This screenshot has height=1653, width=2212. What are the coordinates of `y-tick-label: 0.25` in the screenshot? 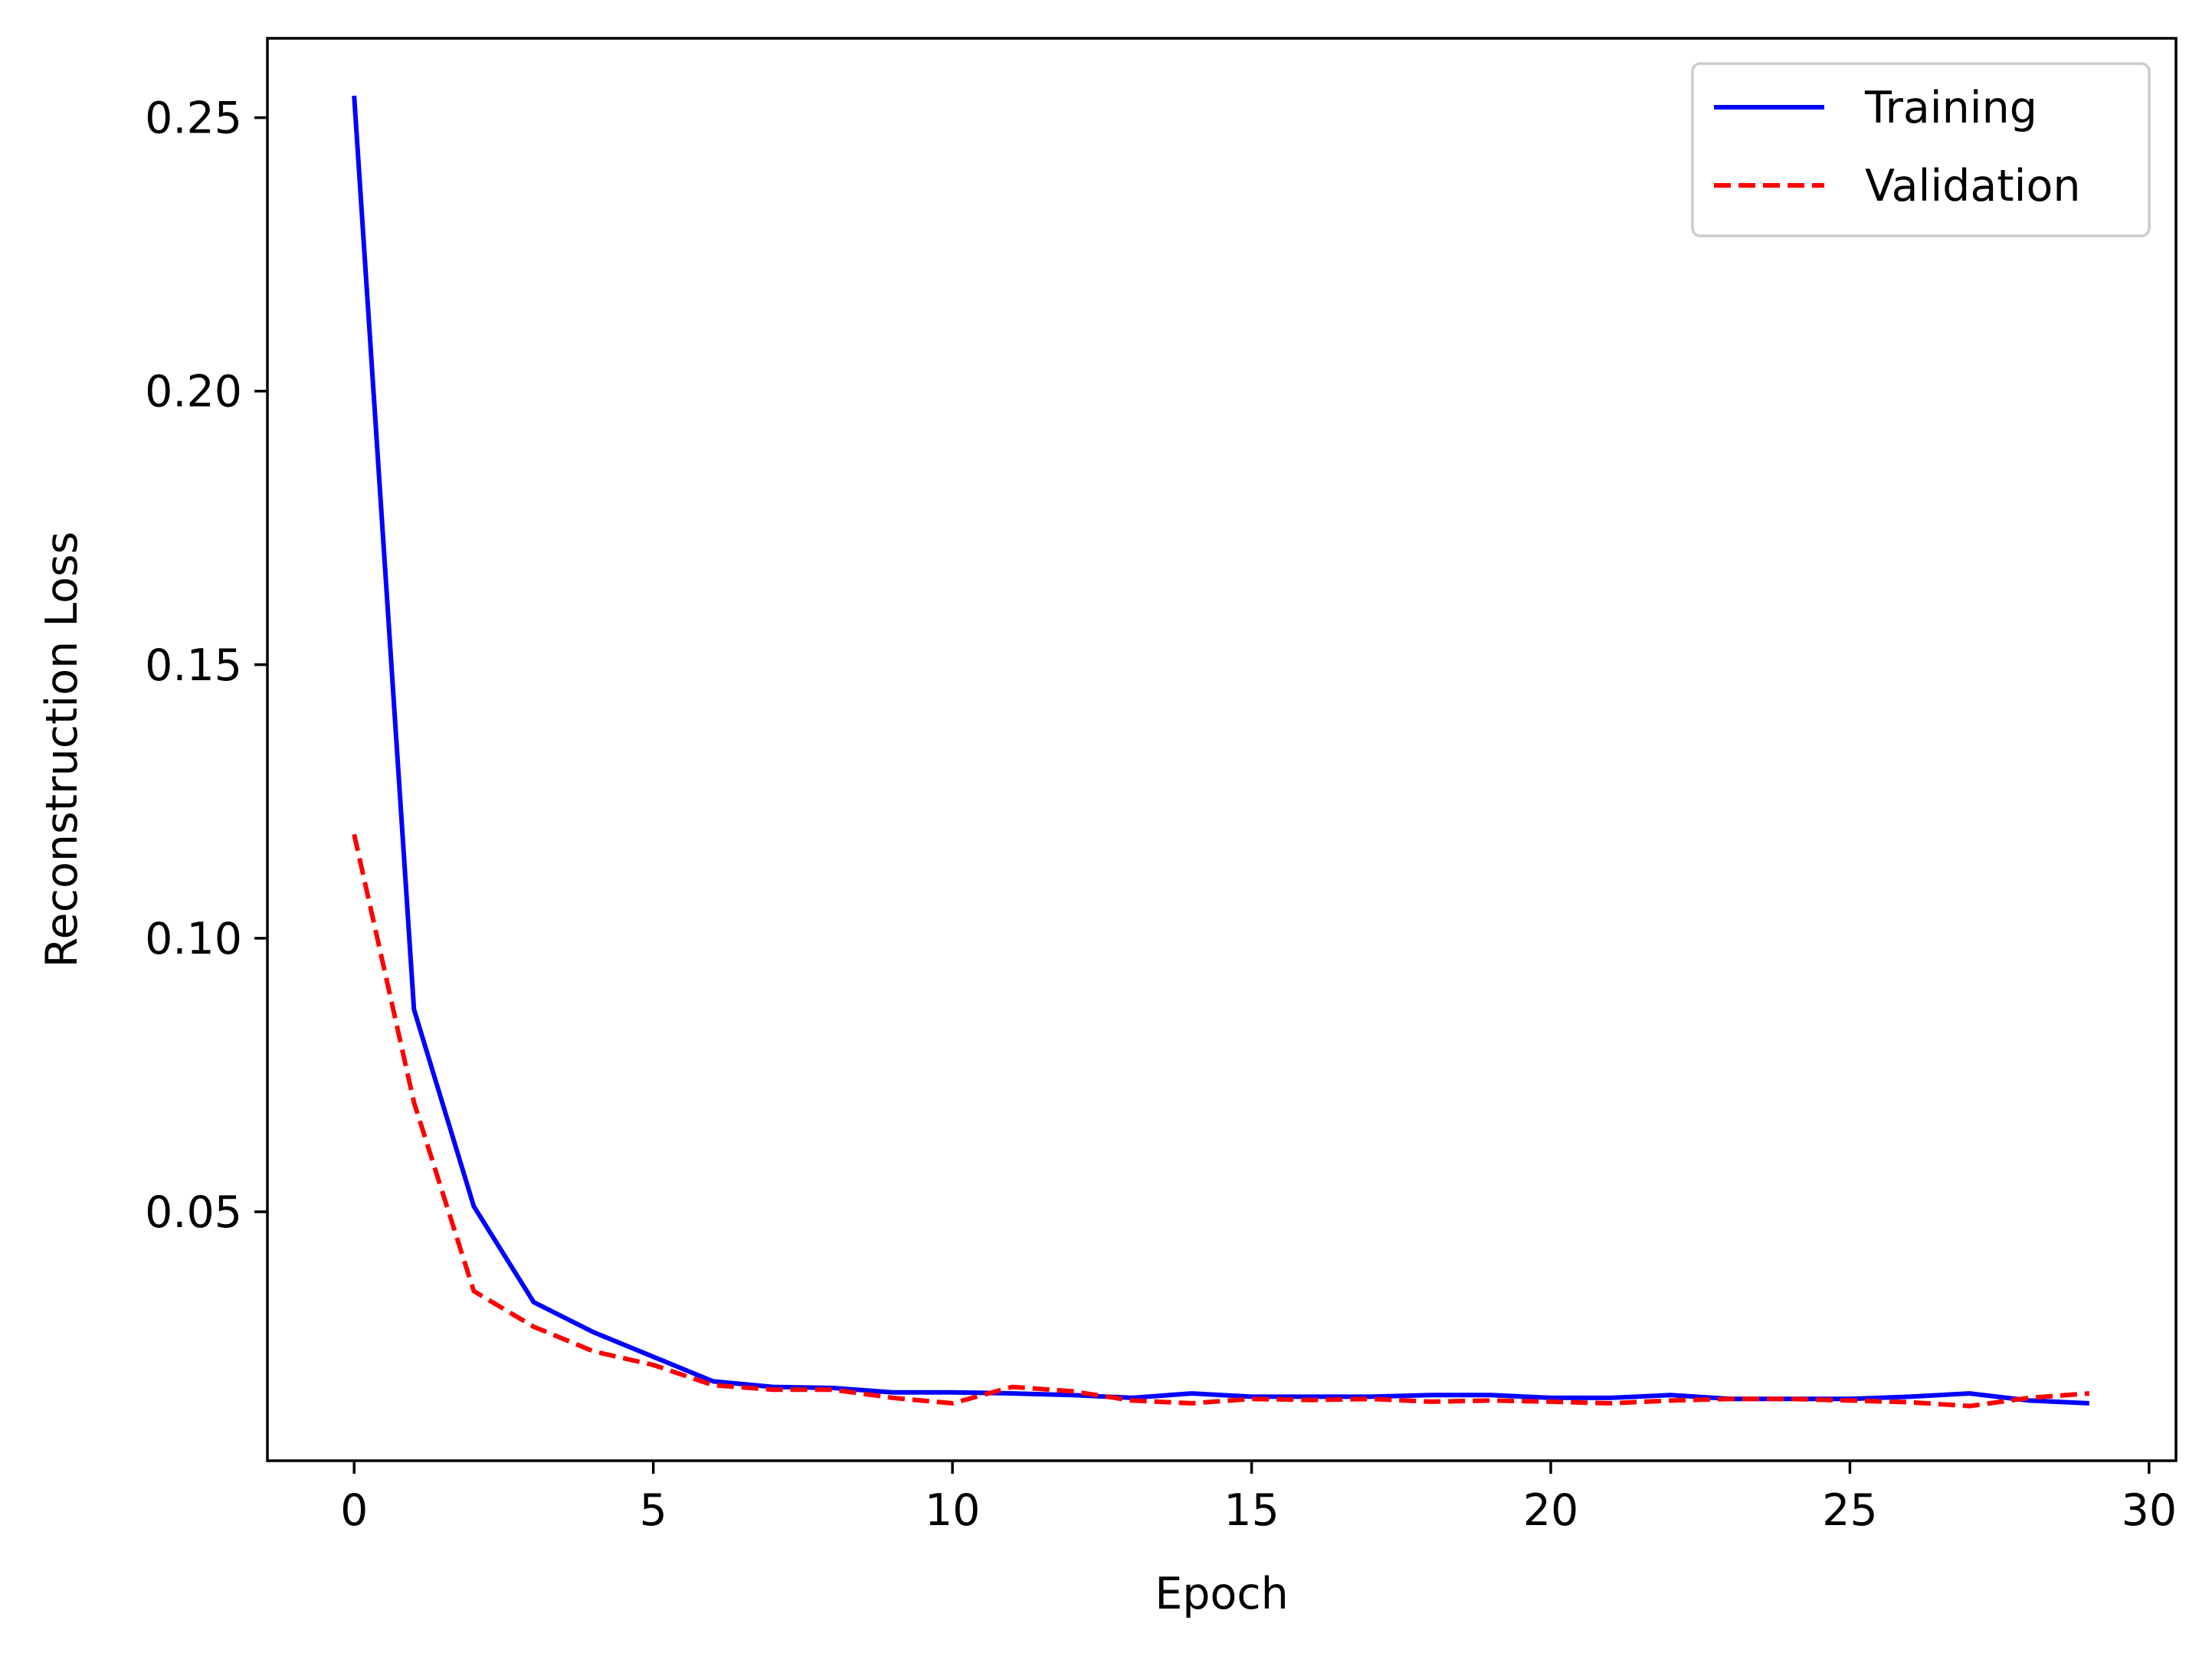 It's located at (193, 119).